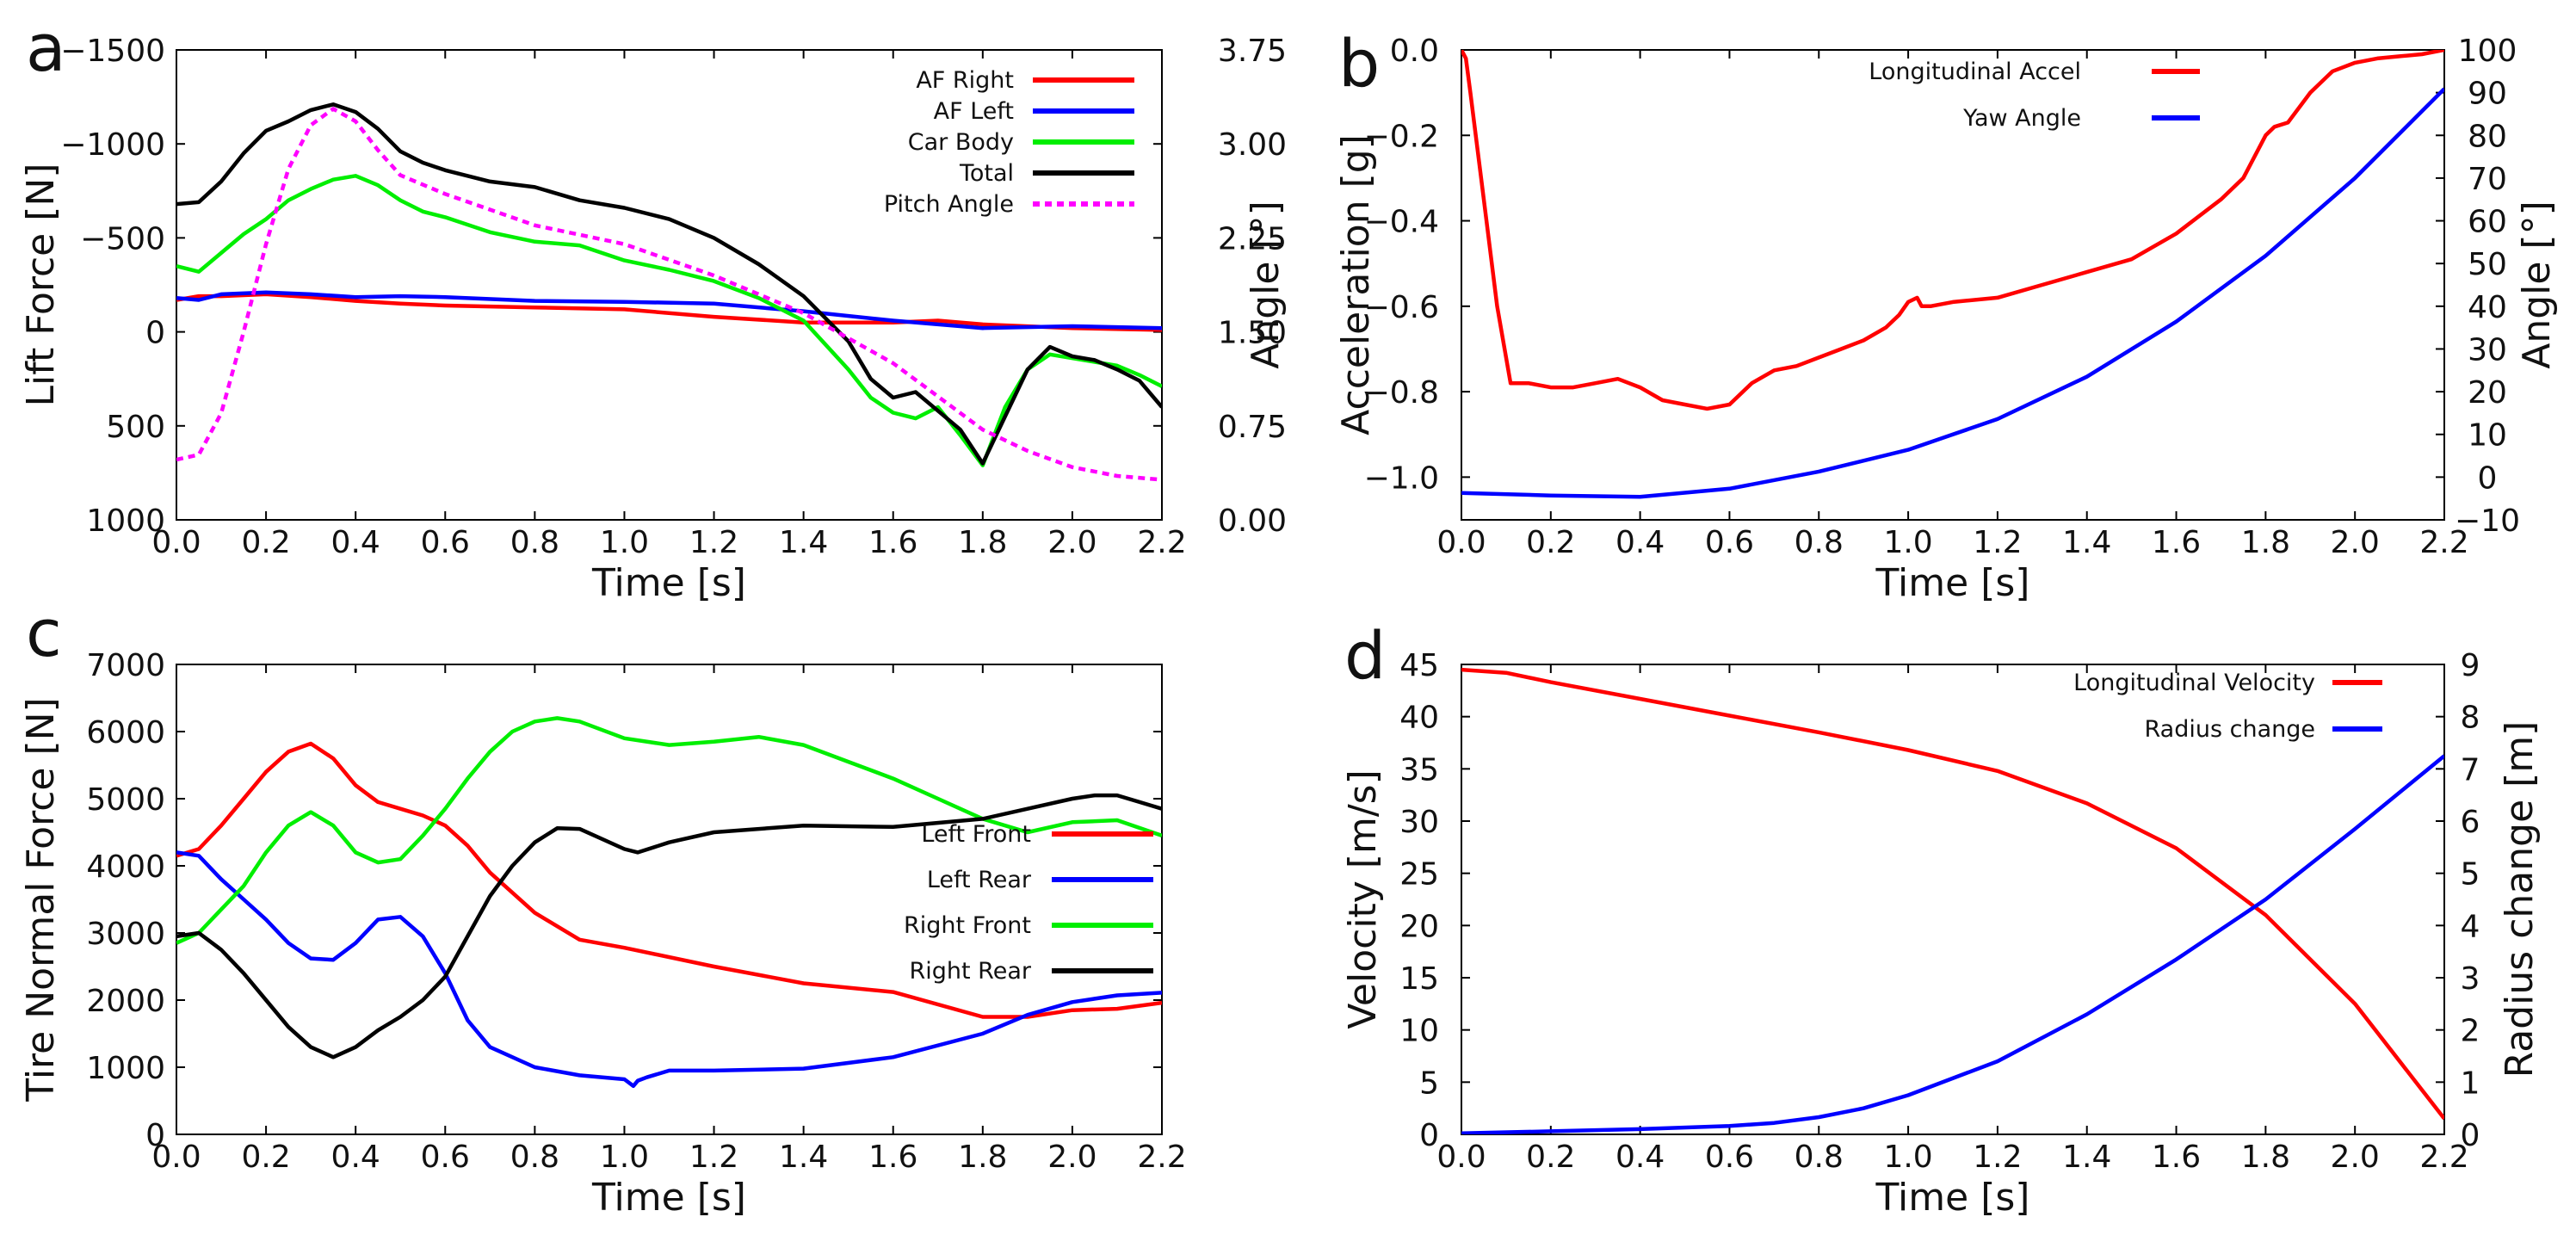  I want to click on y-tick-label: −1000, so click(112, 145).